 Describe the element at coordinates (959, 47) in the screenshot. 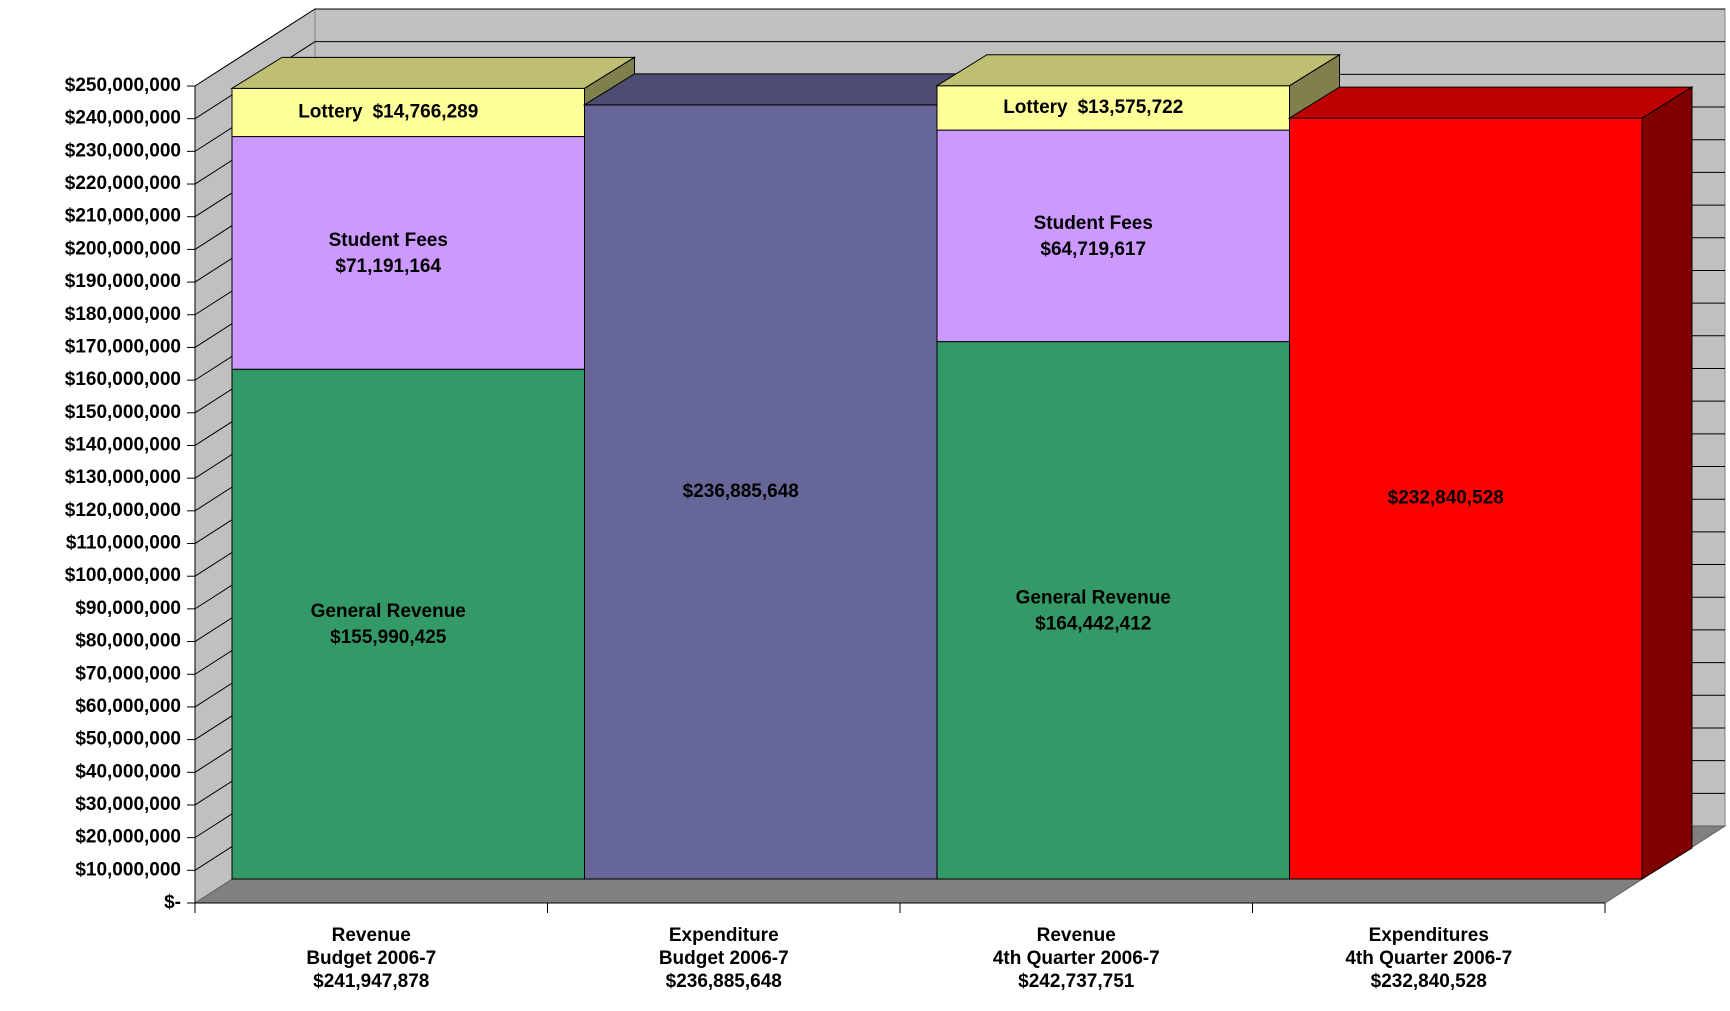

I see `grid-line` at that location.